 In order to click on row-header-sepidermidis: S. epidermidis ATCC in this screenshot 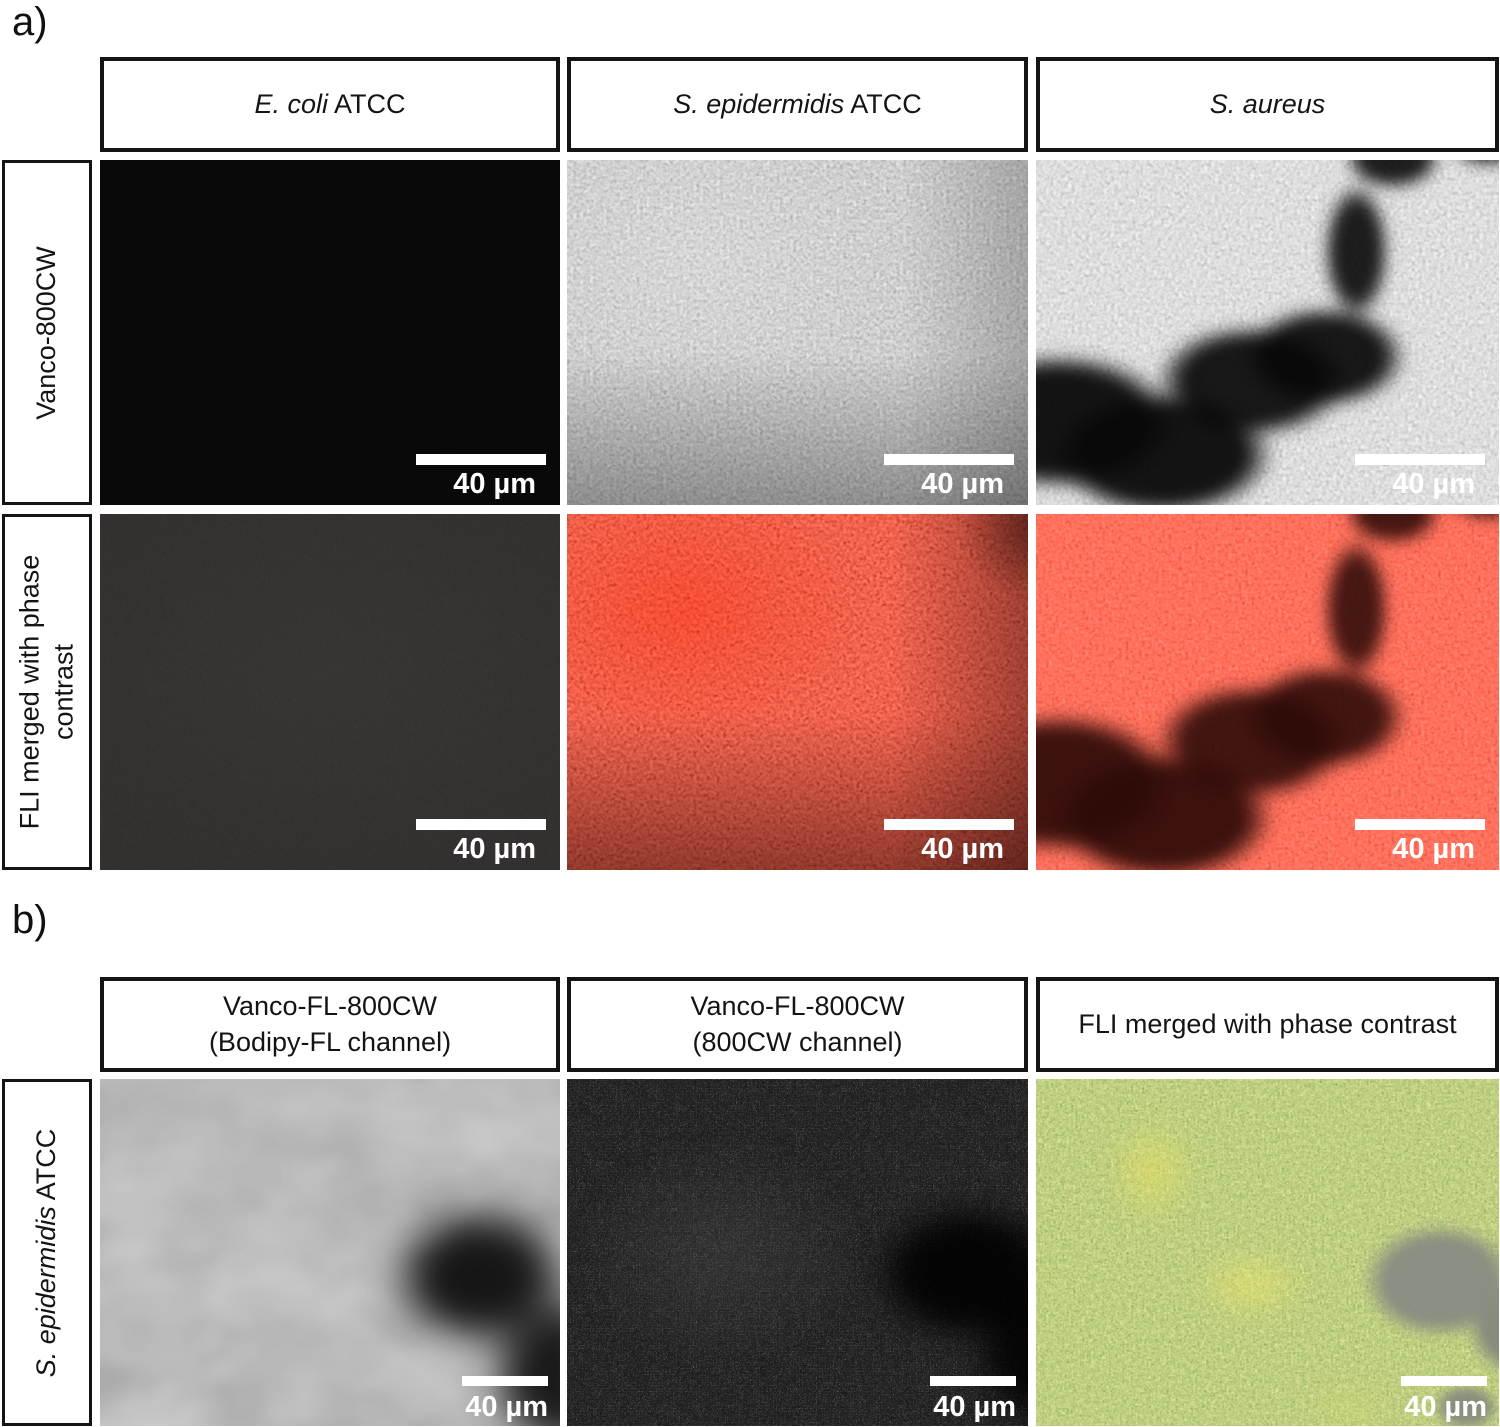, I will do `click(47, 1252)`.